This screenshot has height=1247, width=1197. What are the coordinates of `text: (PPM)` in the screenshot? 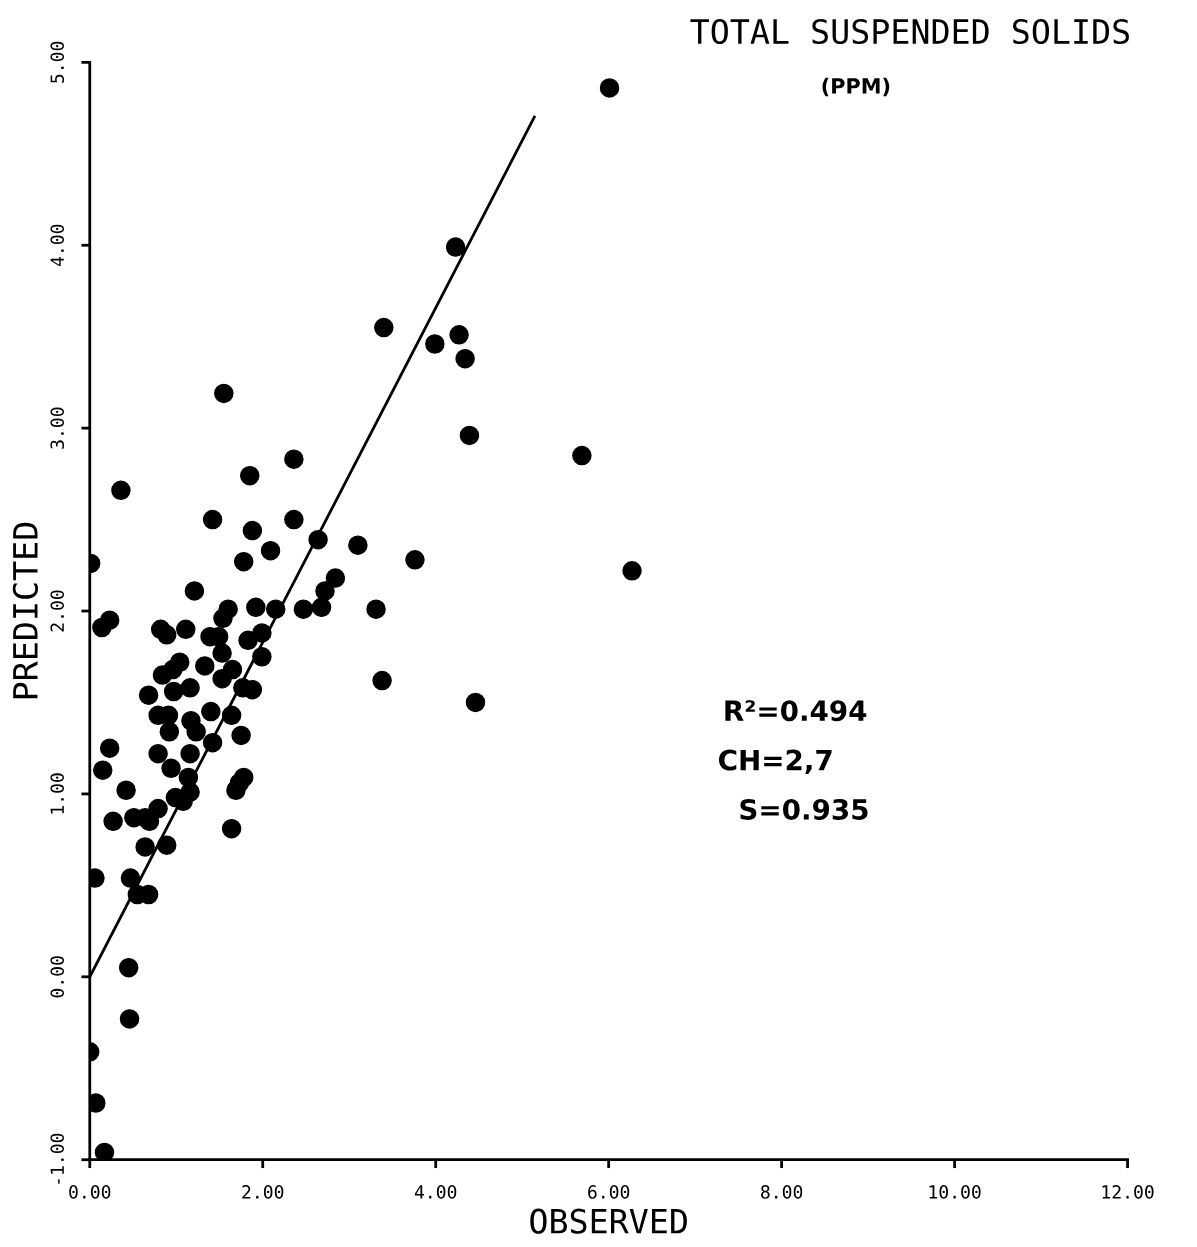 It's located at (856, 87).